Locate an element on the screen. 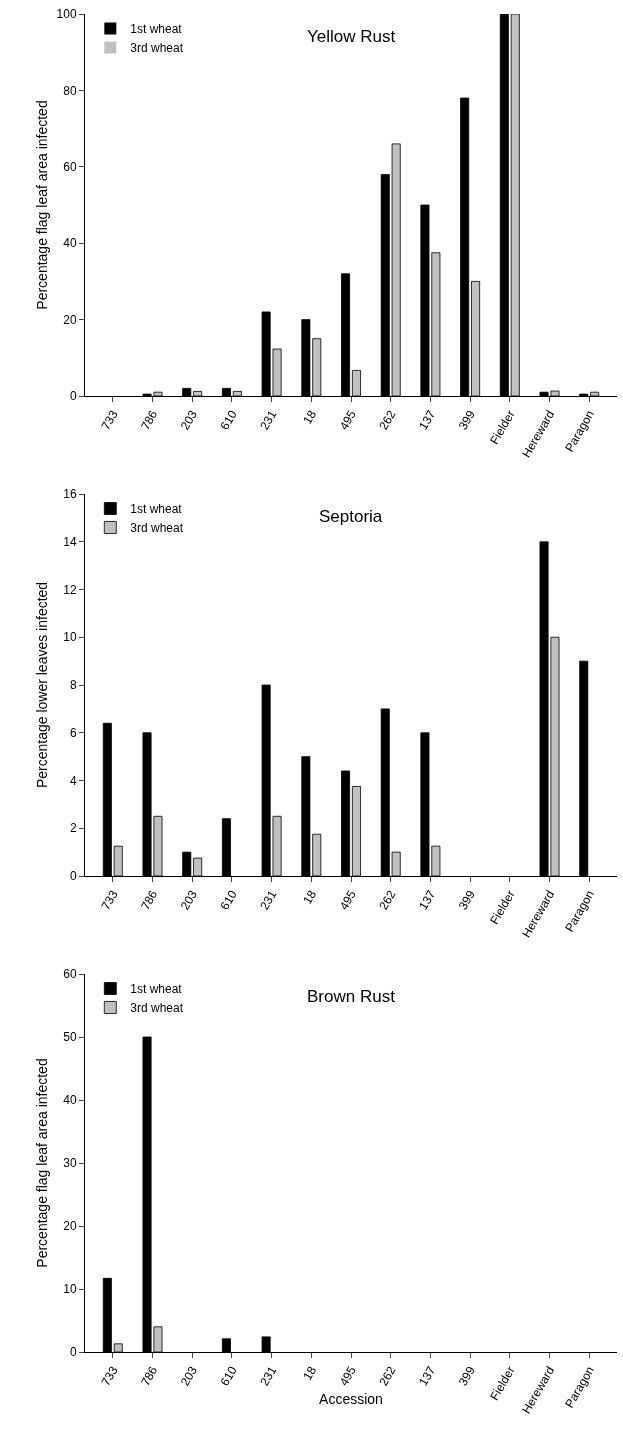 The width and height of the screenshot is (623, 1448). y-tick-label: 12 is located at coordinates (70, 589).